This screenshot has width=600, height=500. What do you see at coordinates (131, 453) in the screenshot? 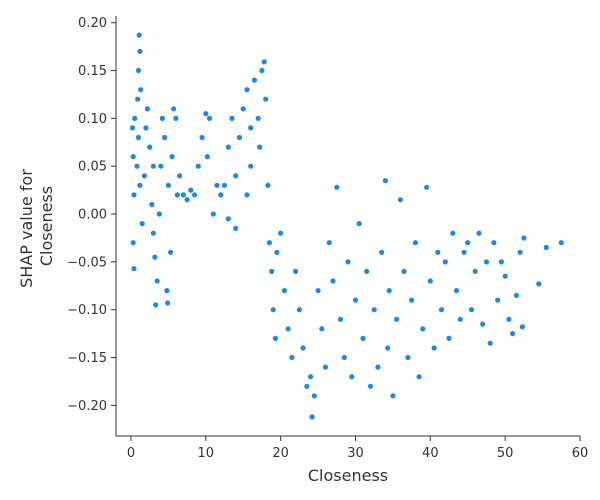
I see `x-tick-label: 0` at bounding box center [131, 453].